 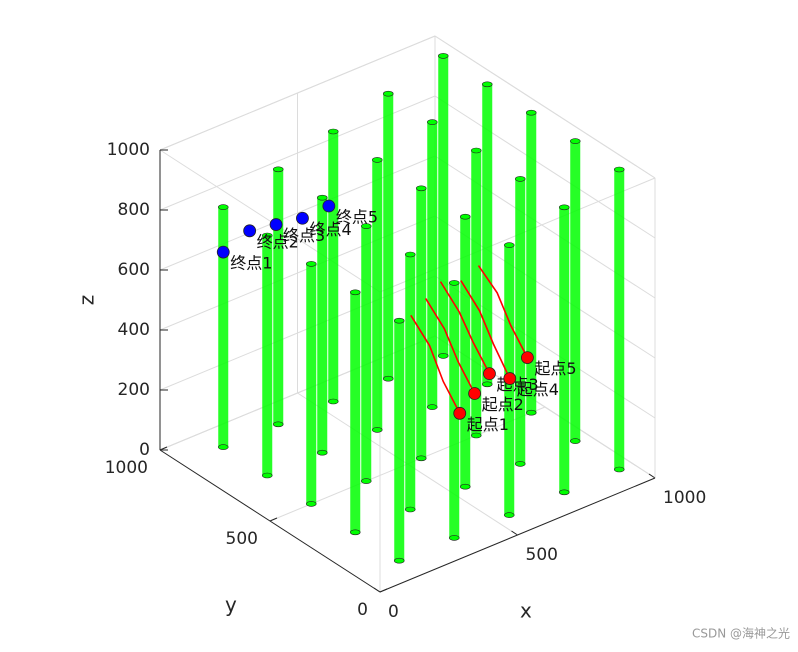 What do you see at coordinates (242, 539) in the screenshot?
I see `y-tick-label: 500` at bounding box center [242, 539].